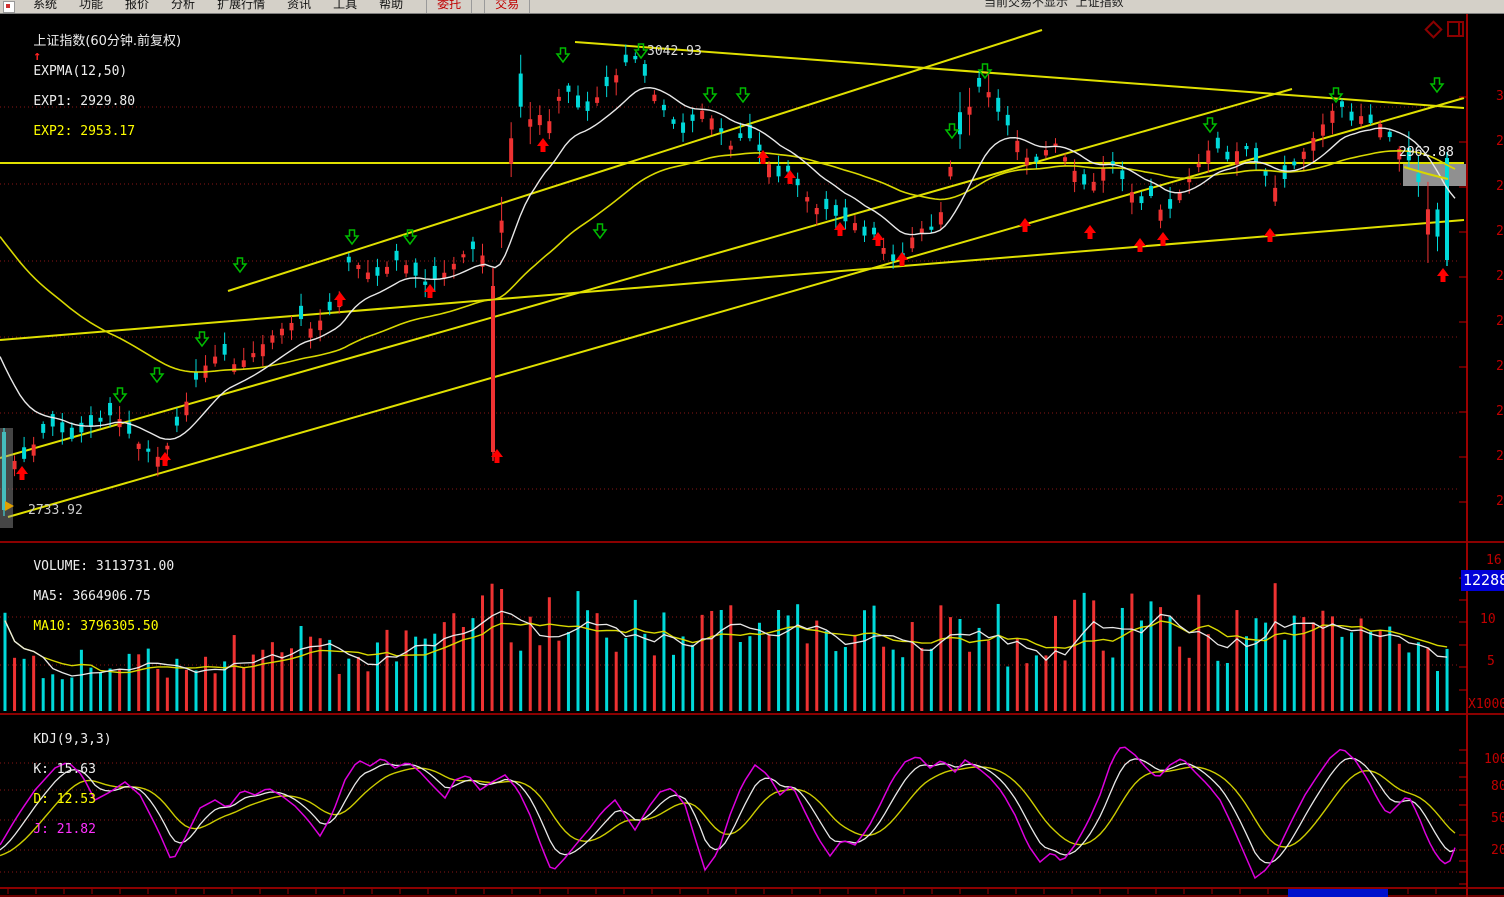 The image size is (1504, 897). I want to click on exp2-value: EXP2: 2953.17, so click(84, 131).